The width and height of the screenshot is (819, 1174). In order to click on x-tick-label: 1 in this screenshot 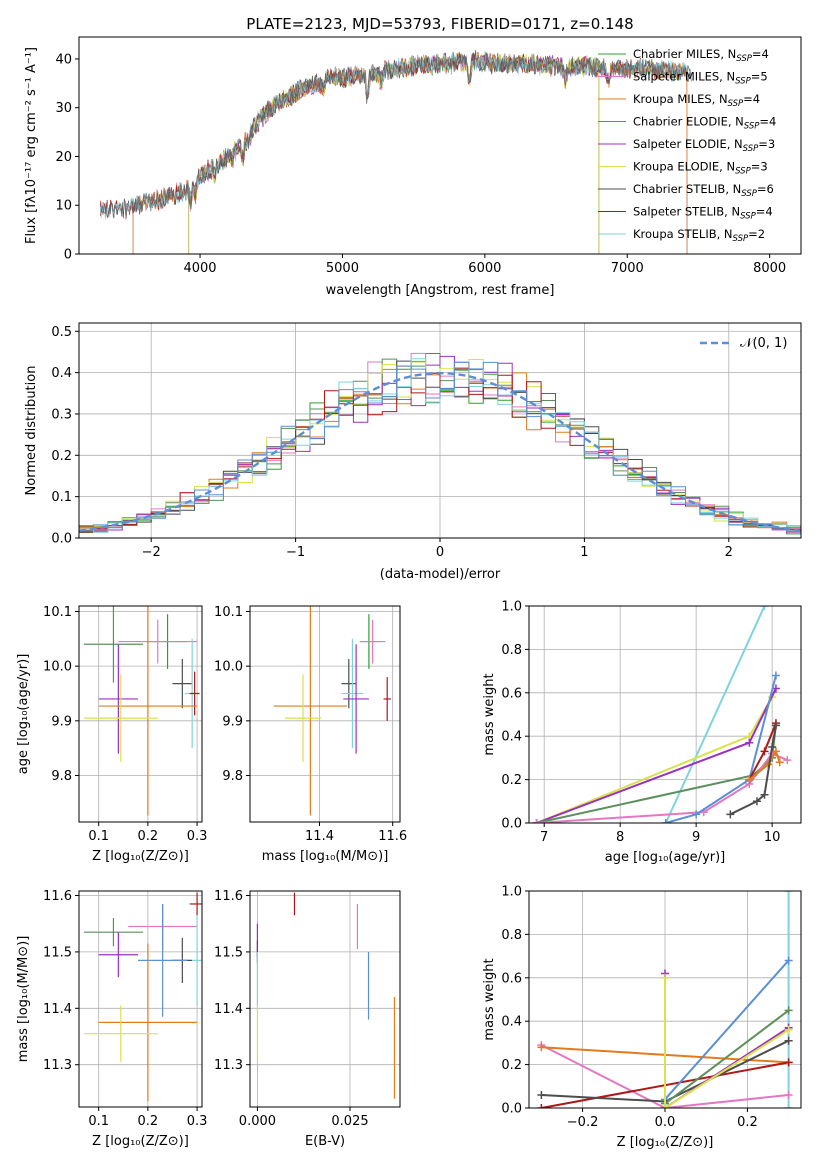, I will do `click(584, 552)`.